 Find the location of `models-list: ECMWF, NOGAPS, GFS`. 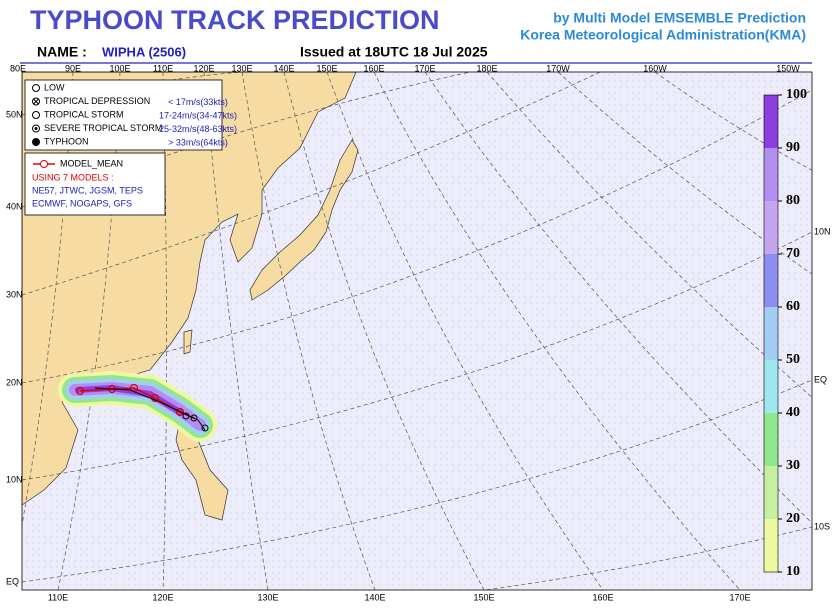

models-list: ECMWF, NOGAPS, GFS is located at coordinates (82, 203).